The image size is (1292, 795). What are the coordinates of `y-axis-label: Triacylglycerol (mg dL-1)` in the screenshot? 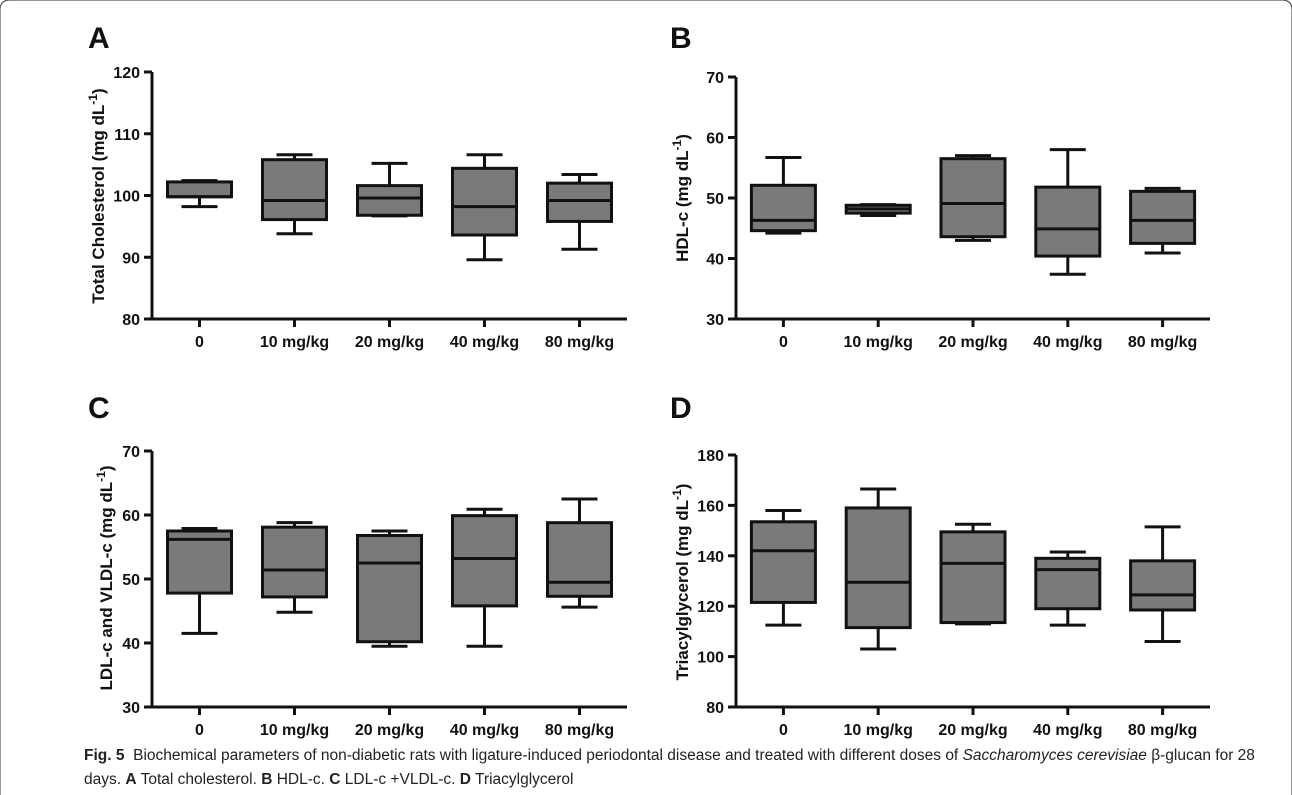 It's located at (681, 582).